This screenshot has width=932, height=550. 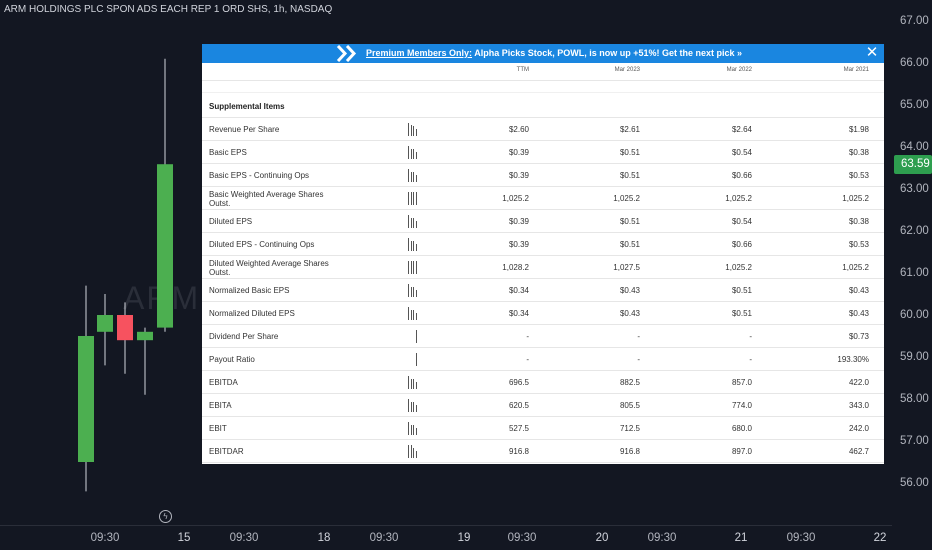 What do you see at coordinates (244, 129) in the screenshot?
I see `row-label: Revenue Per Share` at bounding box center [244, 129].